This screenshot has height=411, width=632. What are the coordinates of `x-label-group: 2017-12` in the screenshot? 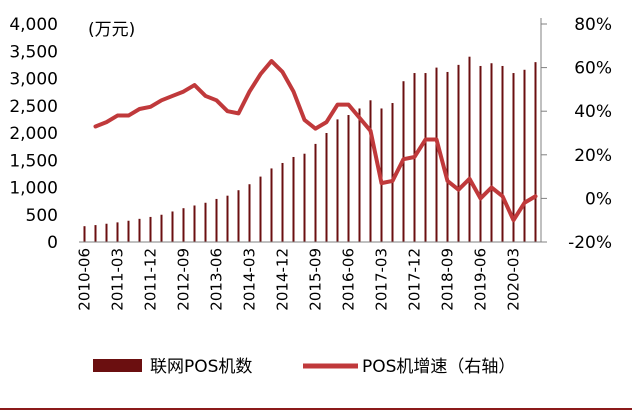 It's located at (415, 279).